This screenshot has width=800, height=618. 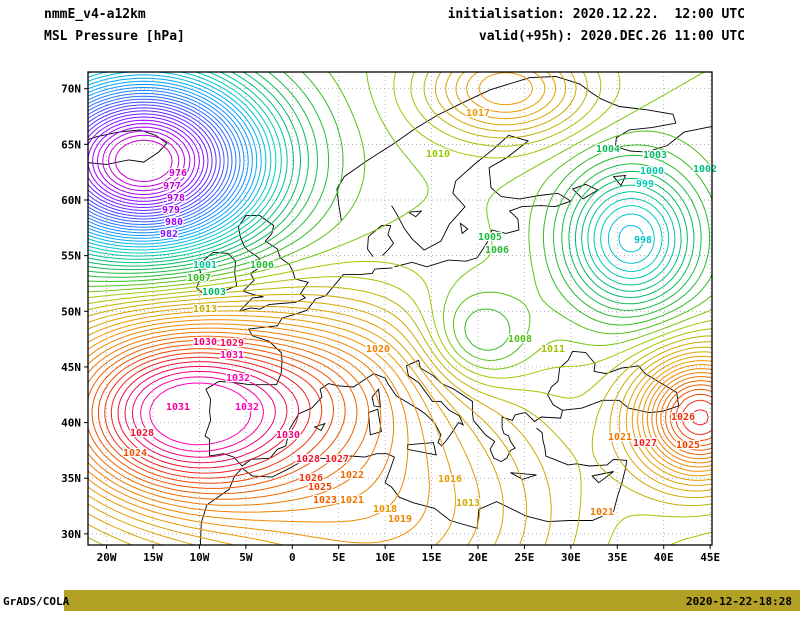 I want to click on field-title: MSL Pressure [hPa], so click(x=114, y=36).